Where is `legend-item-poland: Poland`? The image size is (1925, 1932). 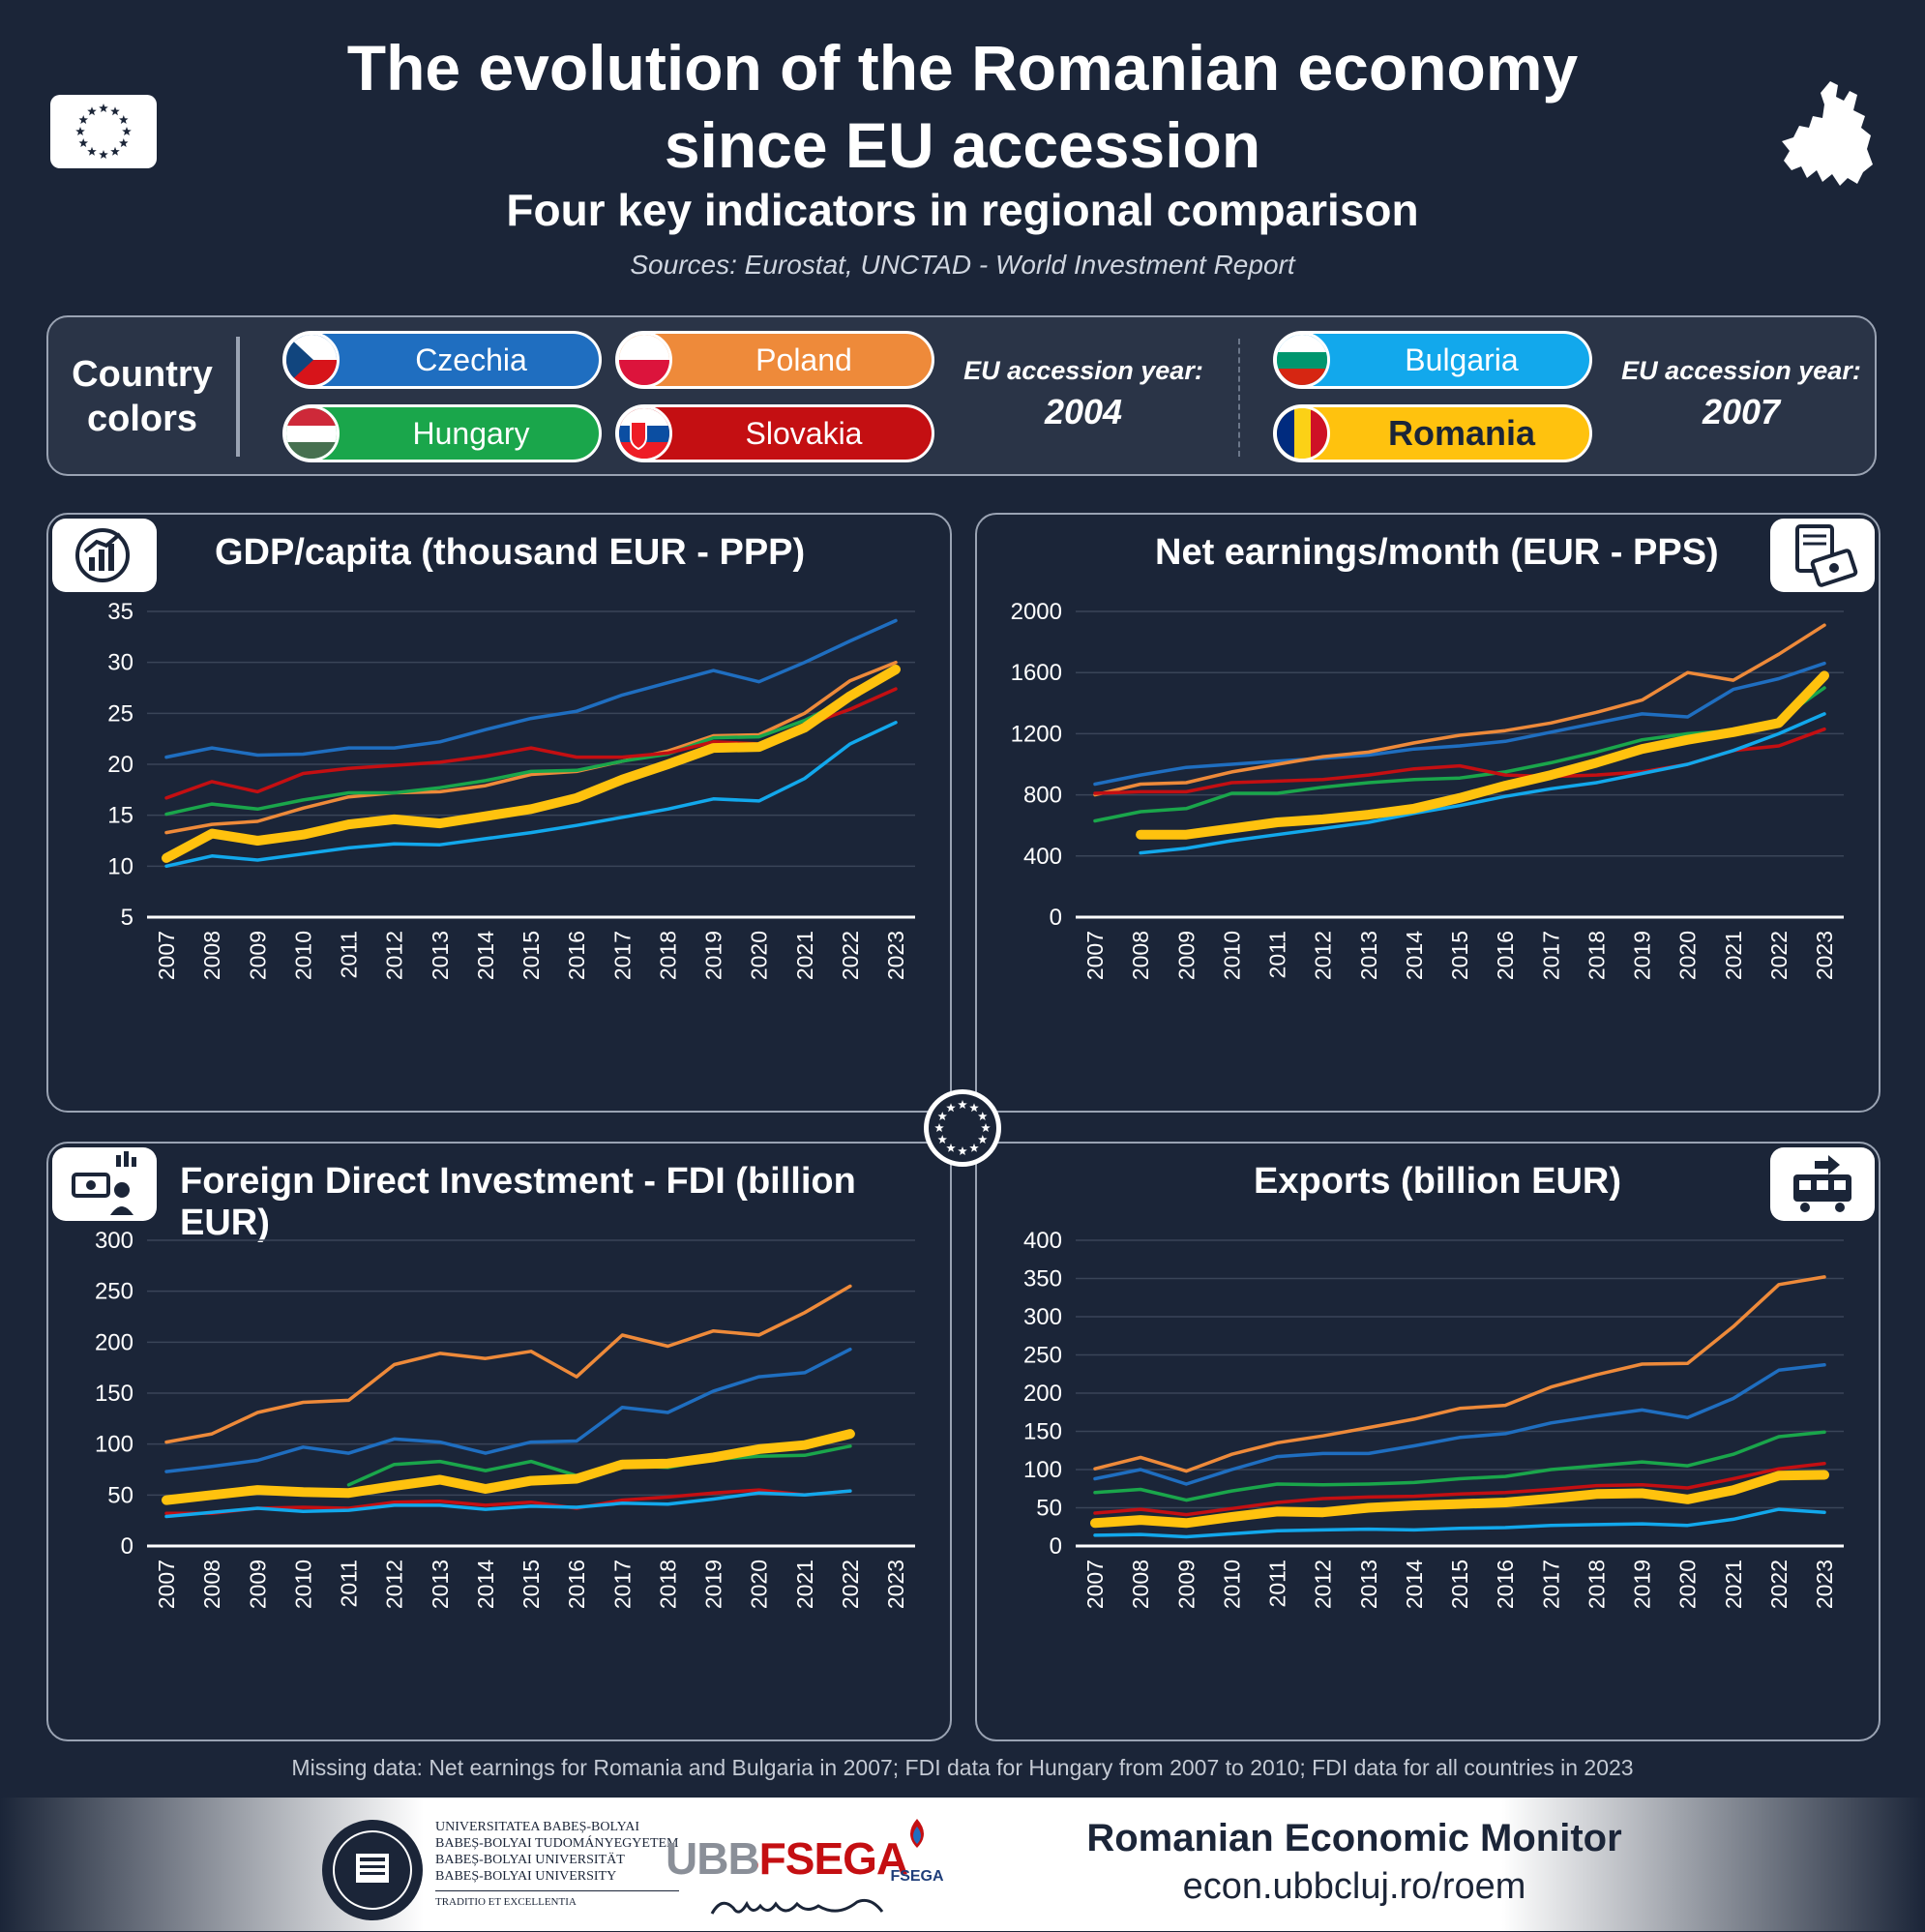
legend-item-poland: Poland is located at coordinates (774, 360).